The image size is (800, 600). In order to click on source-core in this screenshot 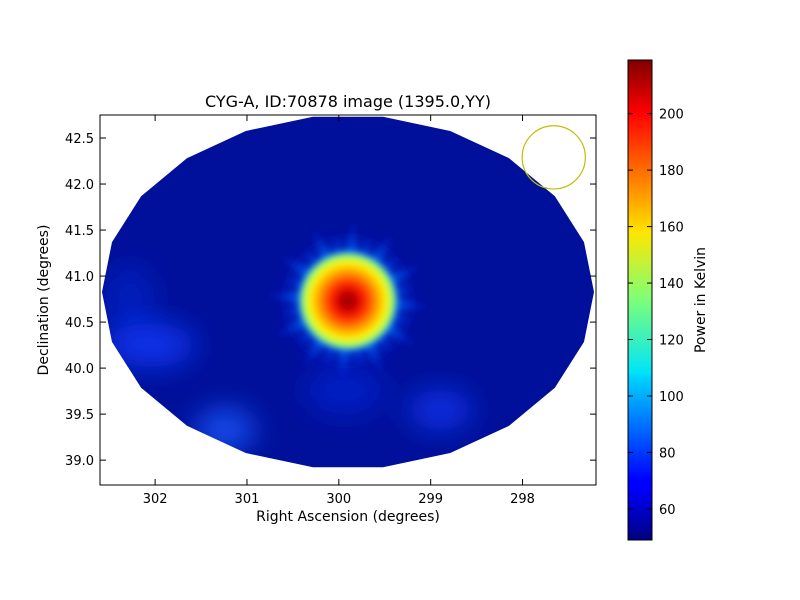, I will do `click(348, 300)`.